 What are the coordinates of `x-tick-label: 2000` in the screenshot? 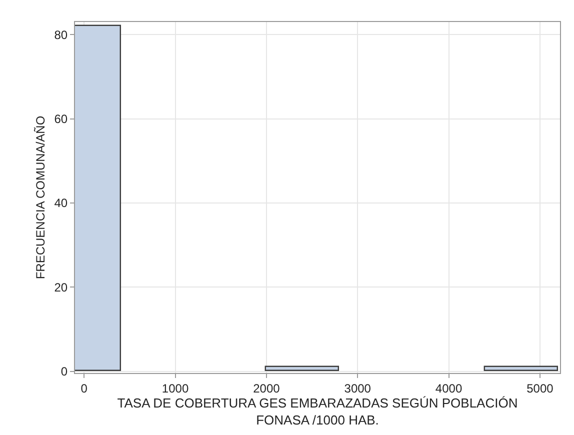 It's located at (266, 388).